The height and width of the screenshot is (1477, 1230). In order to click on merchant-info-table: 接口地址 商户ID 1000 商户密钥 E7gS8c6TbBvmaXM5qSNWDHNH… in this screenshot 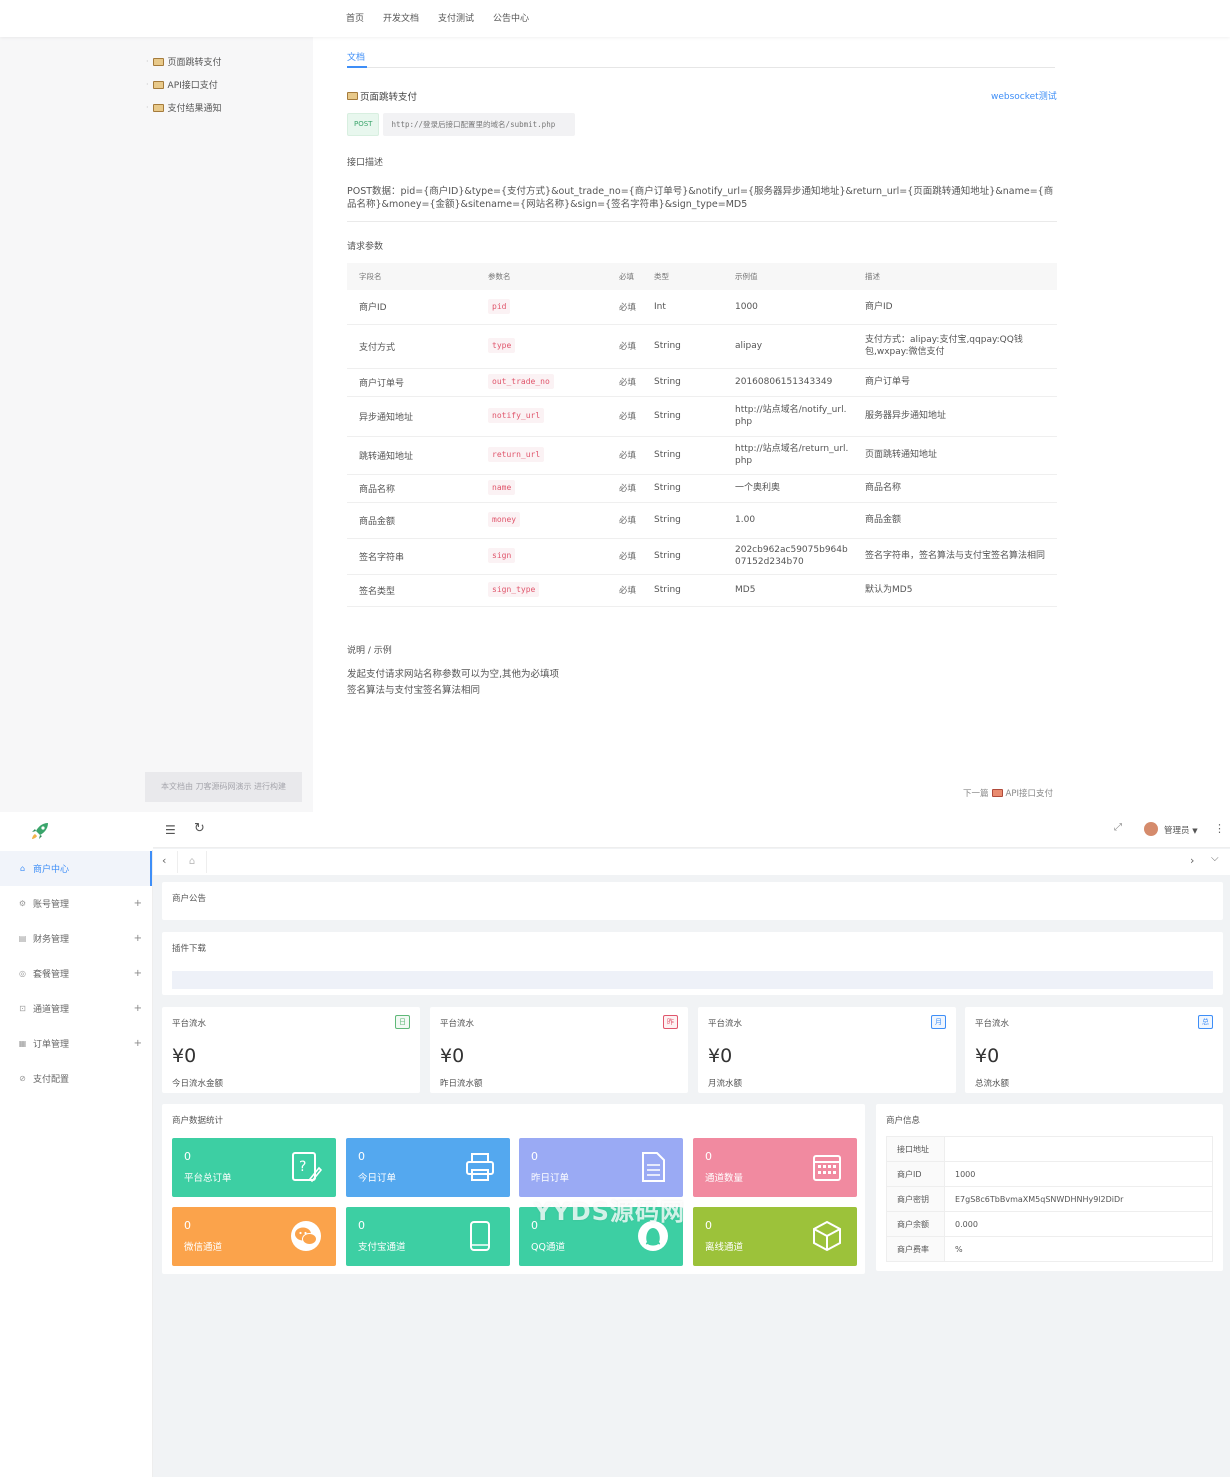, I will do `click(1049, 1199)`.